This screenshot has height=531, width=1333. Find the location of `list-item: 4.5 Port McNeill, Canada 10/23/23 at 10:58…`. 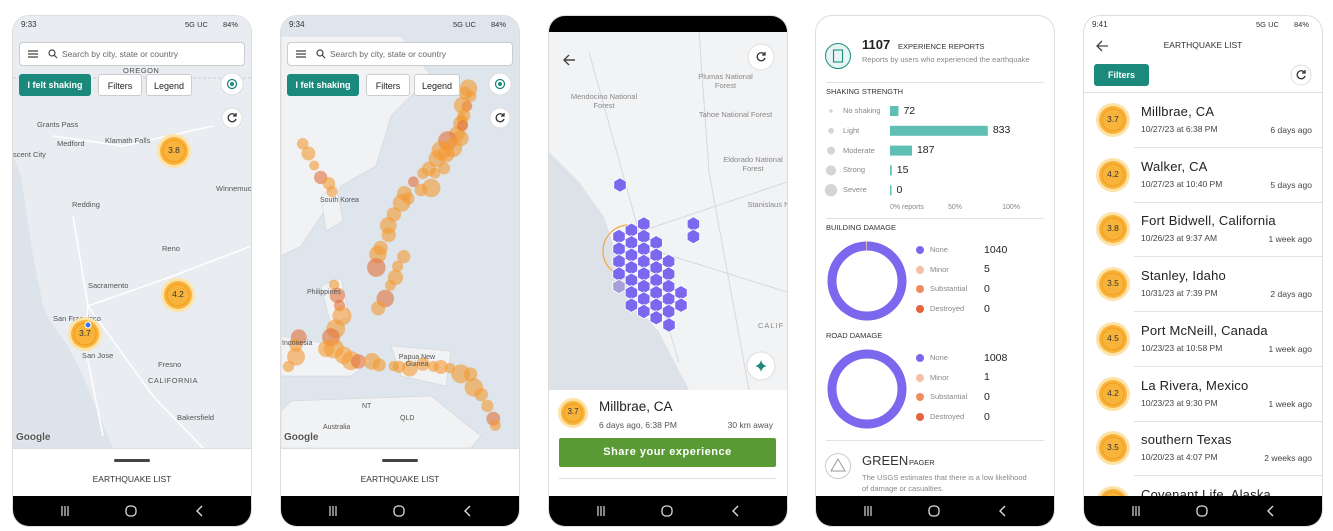

list-item: 4.5 Port McNeill, Canada 10/23/23 at 10:58… is located at coordinates (1203, 339).